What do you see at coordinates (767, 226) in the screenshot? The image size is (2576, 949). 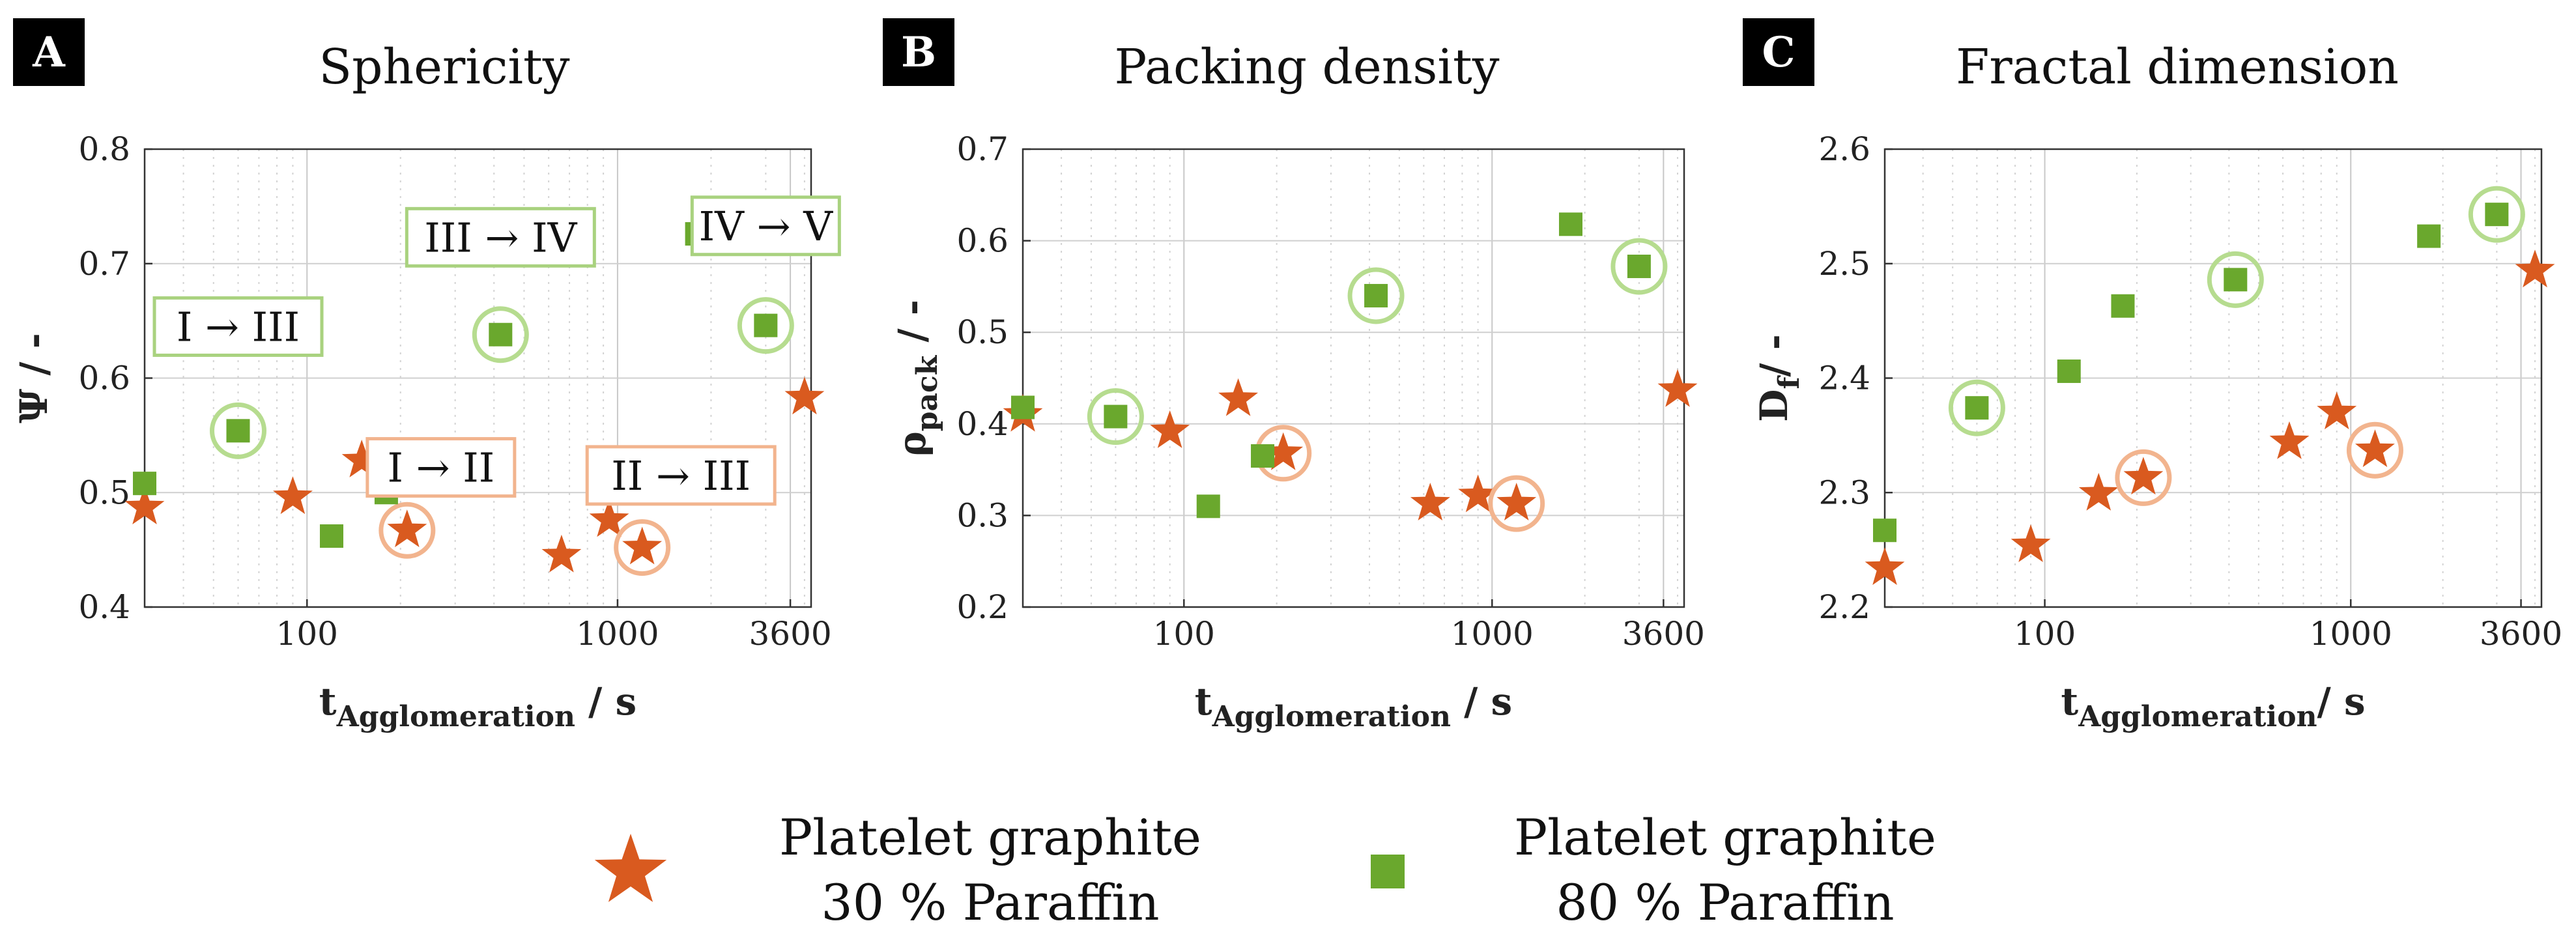 I see `annotation-label: IV → V` at bounding box center [767, 226].